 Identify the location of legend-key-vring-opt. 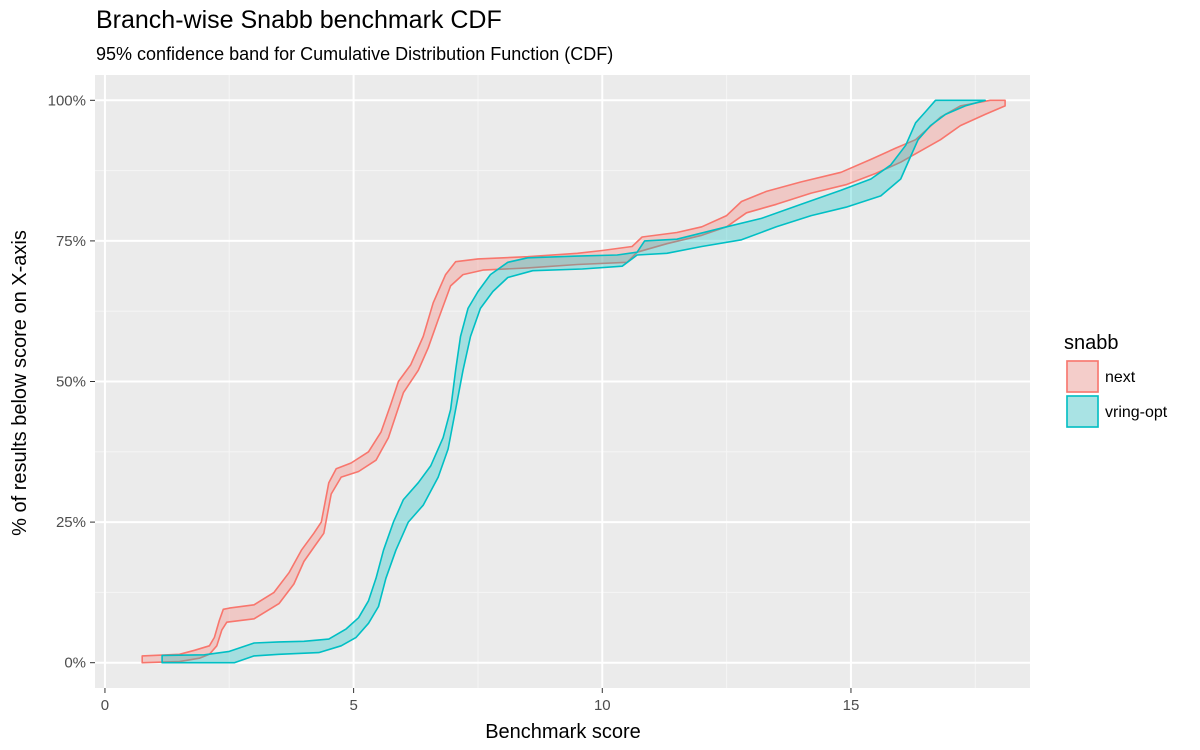
(1082, 411).